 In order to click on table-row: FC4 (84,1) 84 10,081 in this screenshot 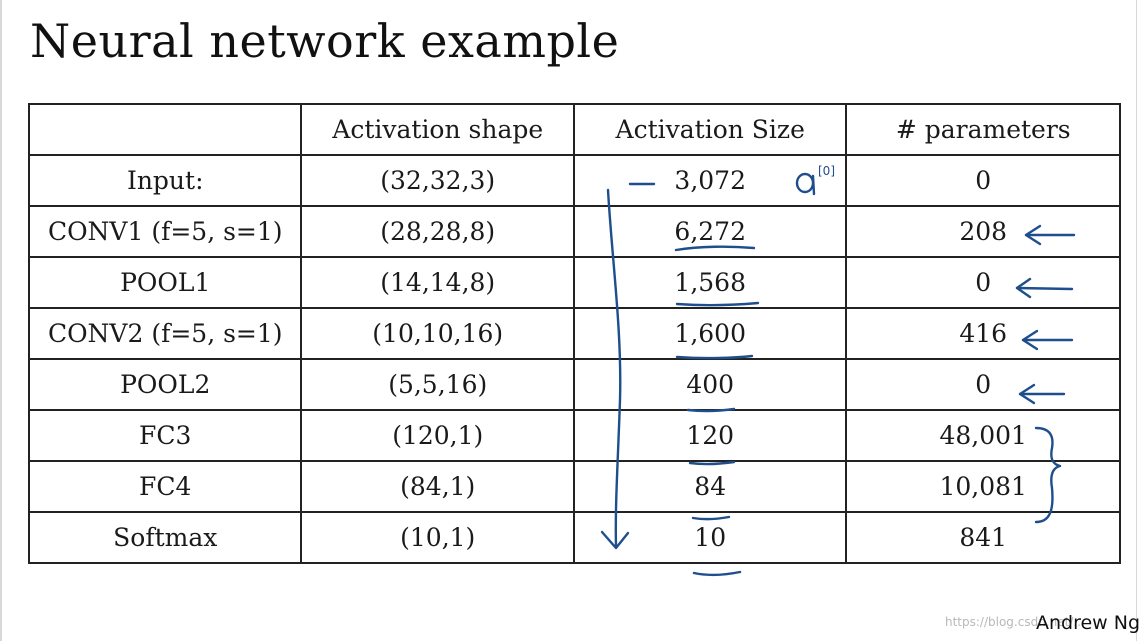, I will do `click(574, 486)`.